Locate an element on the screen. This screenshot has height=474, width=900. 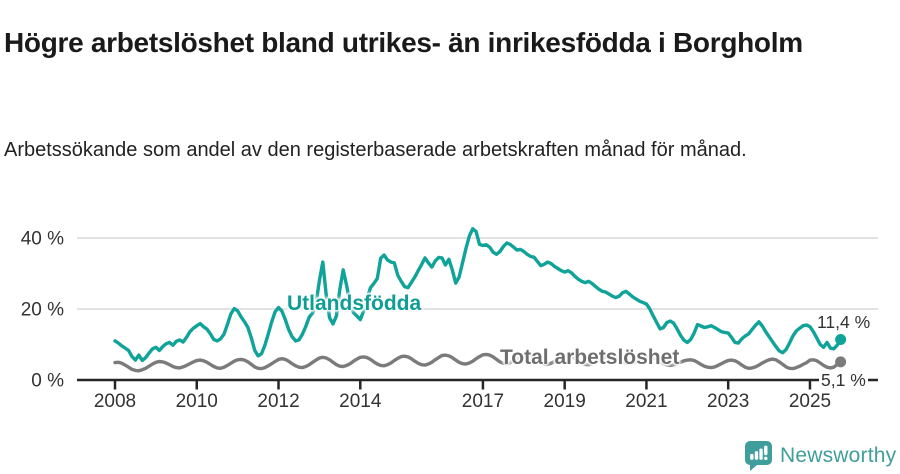
series-endpoint-utlandsfodda is located at coordinates (841, 340).